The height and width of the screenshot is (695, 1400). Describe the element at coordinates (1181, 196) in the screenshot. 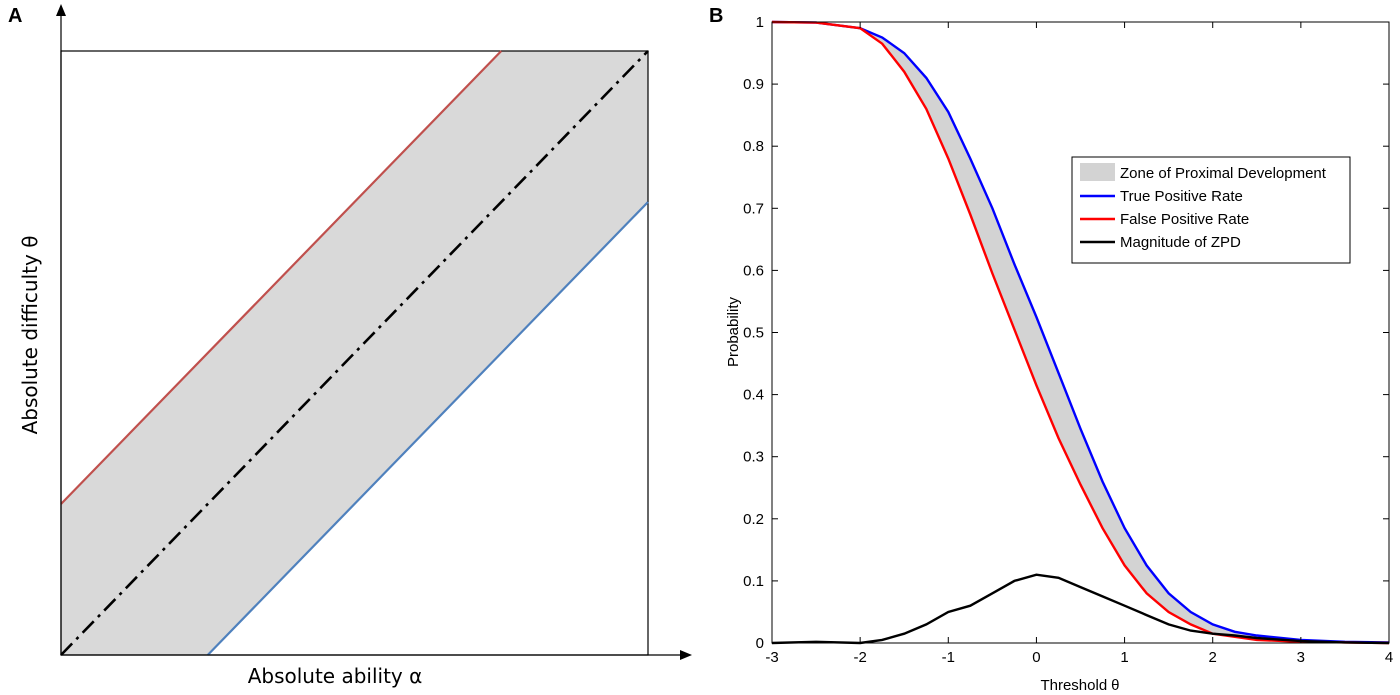

I see `legend-tpr-label: True Positive Rate` at that location.